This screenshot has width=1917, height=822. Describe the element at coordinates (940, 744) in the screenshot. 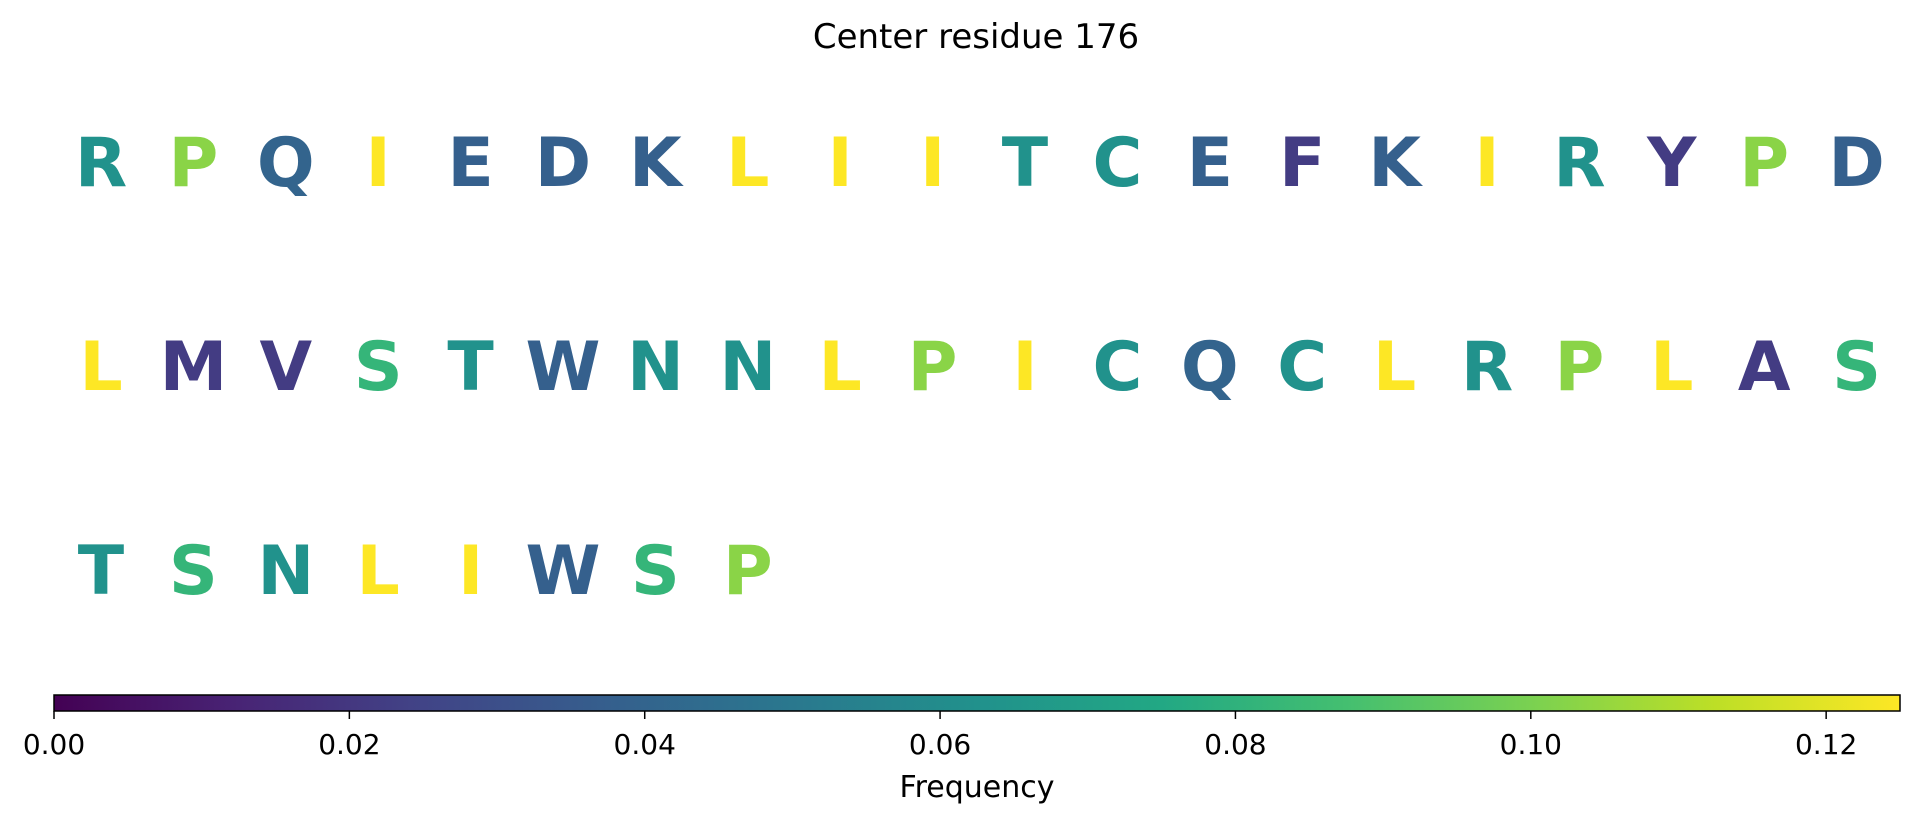

I see `colorbar-tick-label: 0.06` at that location.